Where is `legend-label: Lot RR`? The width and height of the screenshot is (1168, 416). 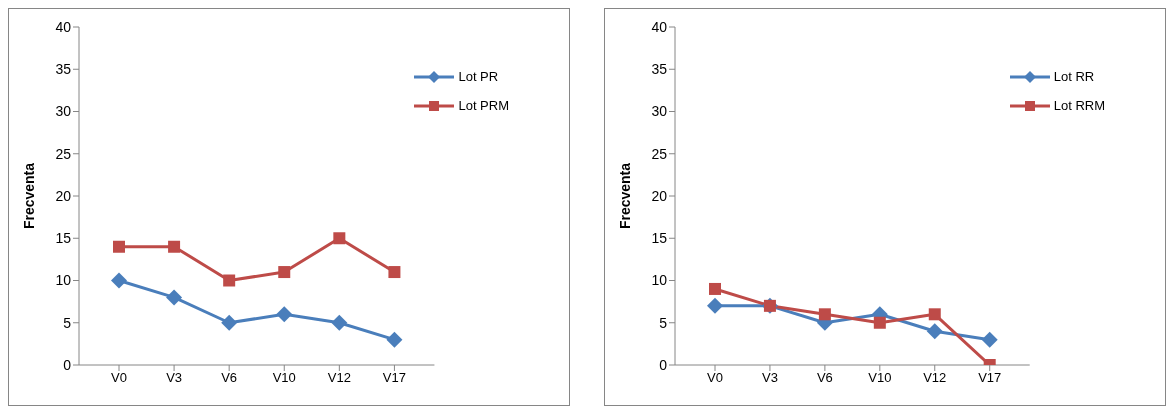 legend-label: Lot RR is located at coordinates (1074, 76).